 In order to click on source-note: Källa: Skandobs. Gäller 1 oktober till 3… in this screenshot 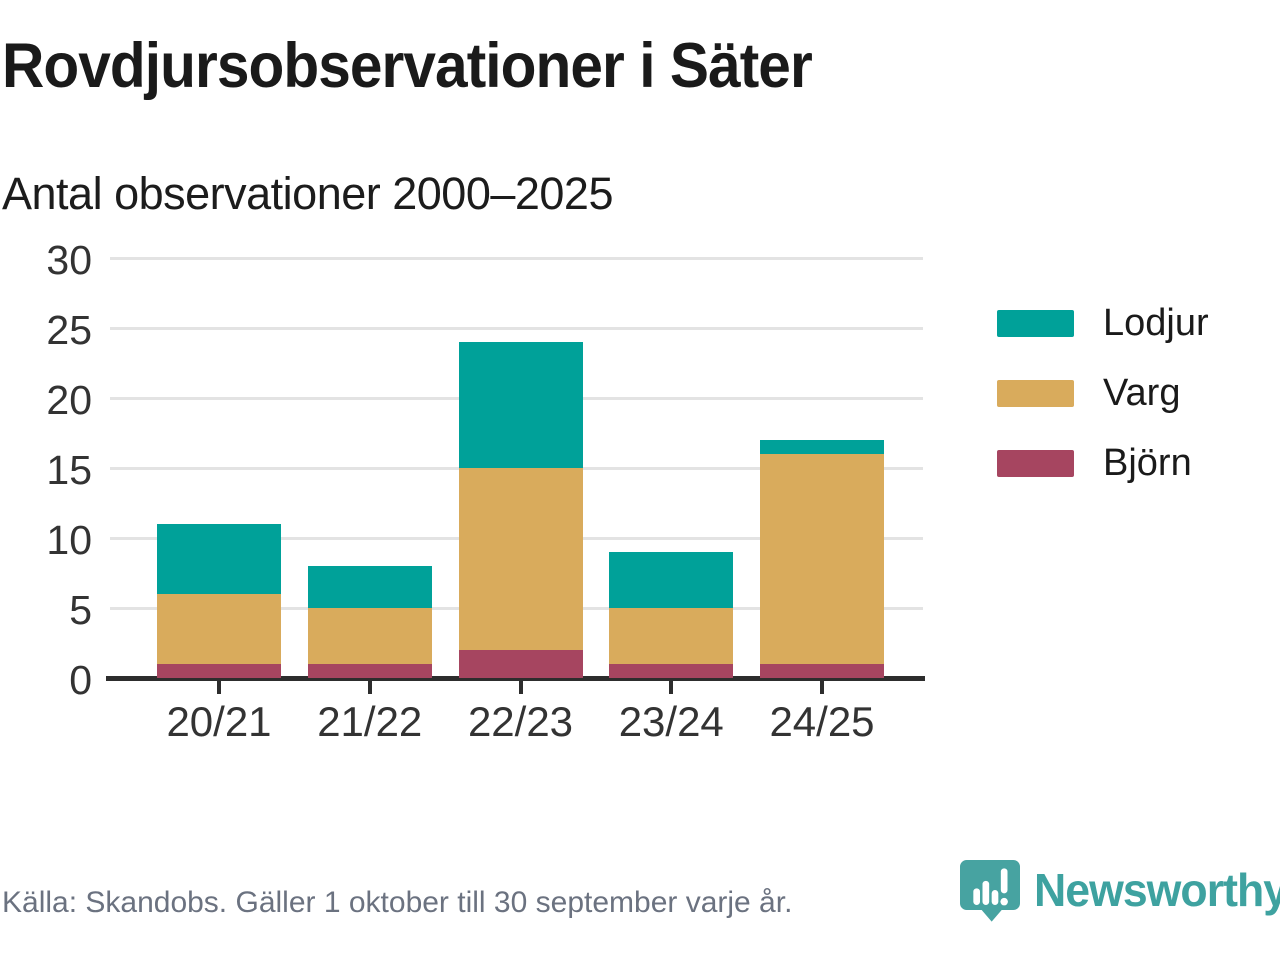, I will do `click(397, 902)`.